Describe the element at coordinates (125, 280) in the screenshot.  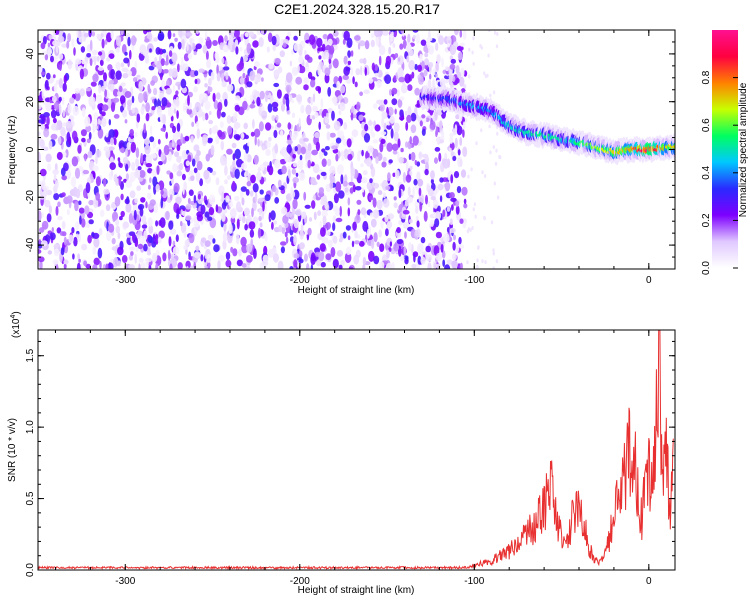
I see `x-tick-label: -300` at that location.